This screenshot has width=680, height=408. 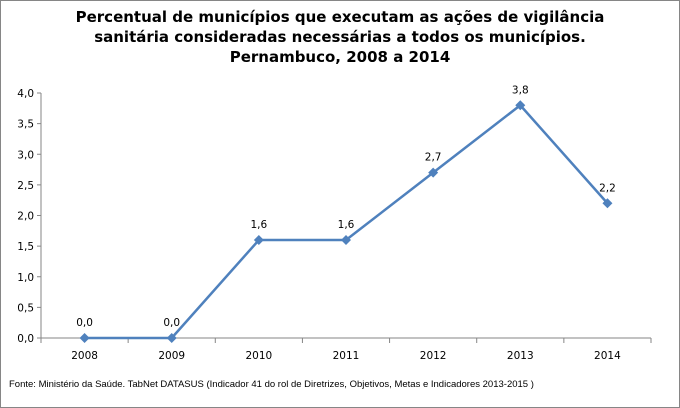 I want to click on y-tick-label: 0,5, so click(x=25, y=308).